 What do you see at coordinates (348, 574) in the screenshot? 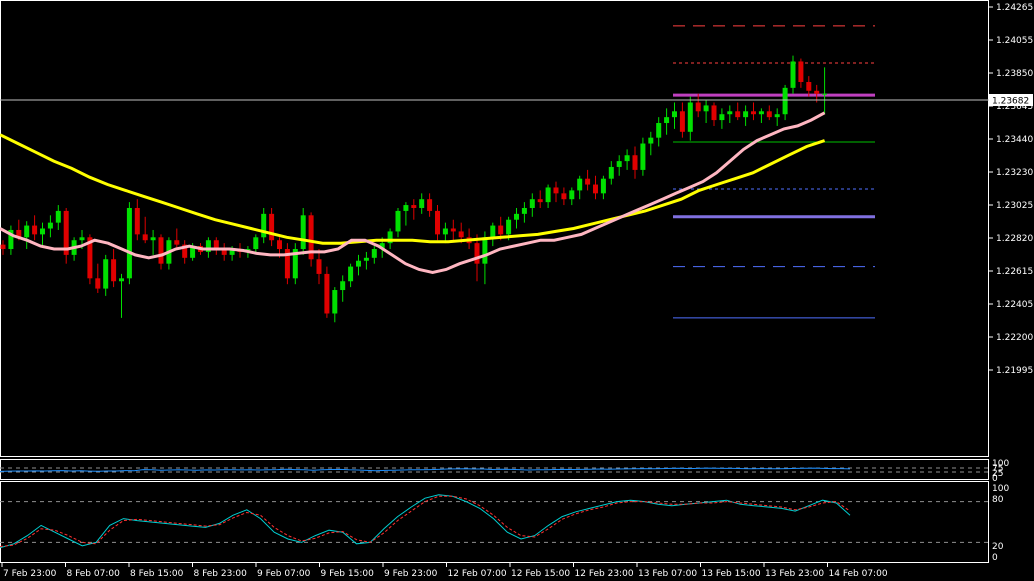
I see `time-axis-label: 9 Feb 15:00` at bounding box center [348, 574].